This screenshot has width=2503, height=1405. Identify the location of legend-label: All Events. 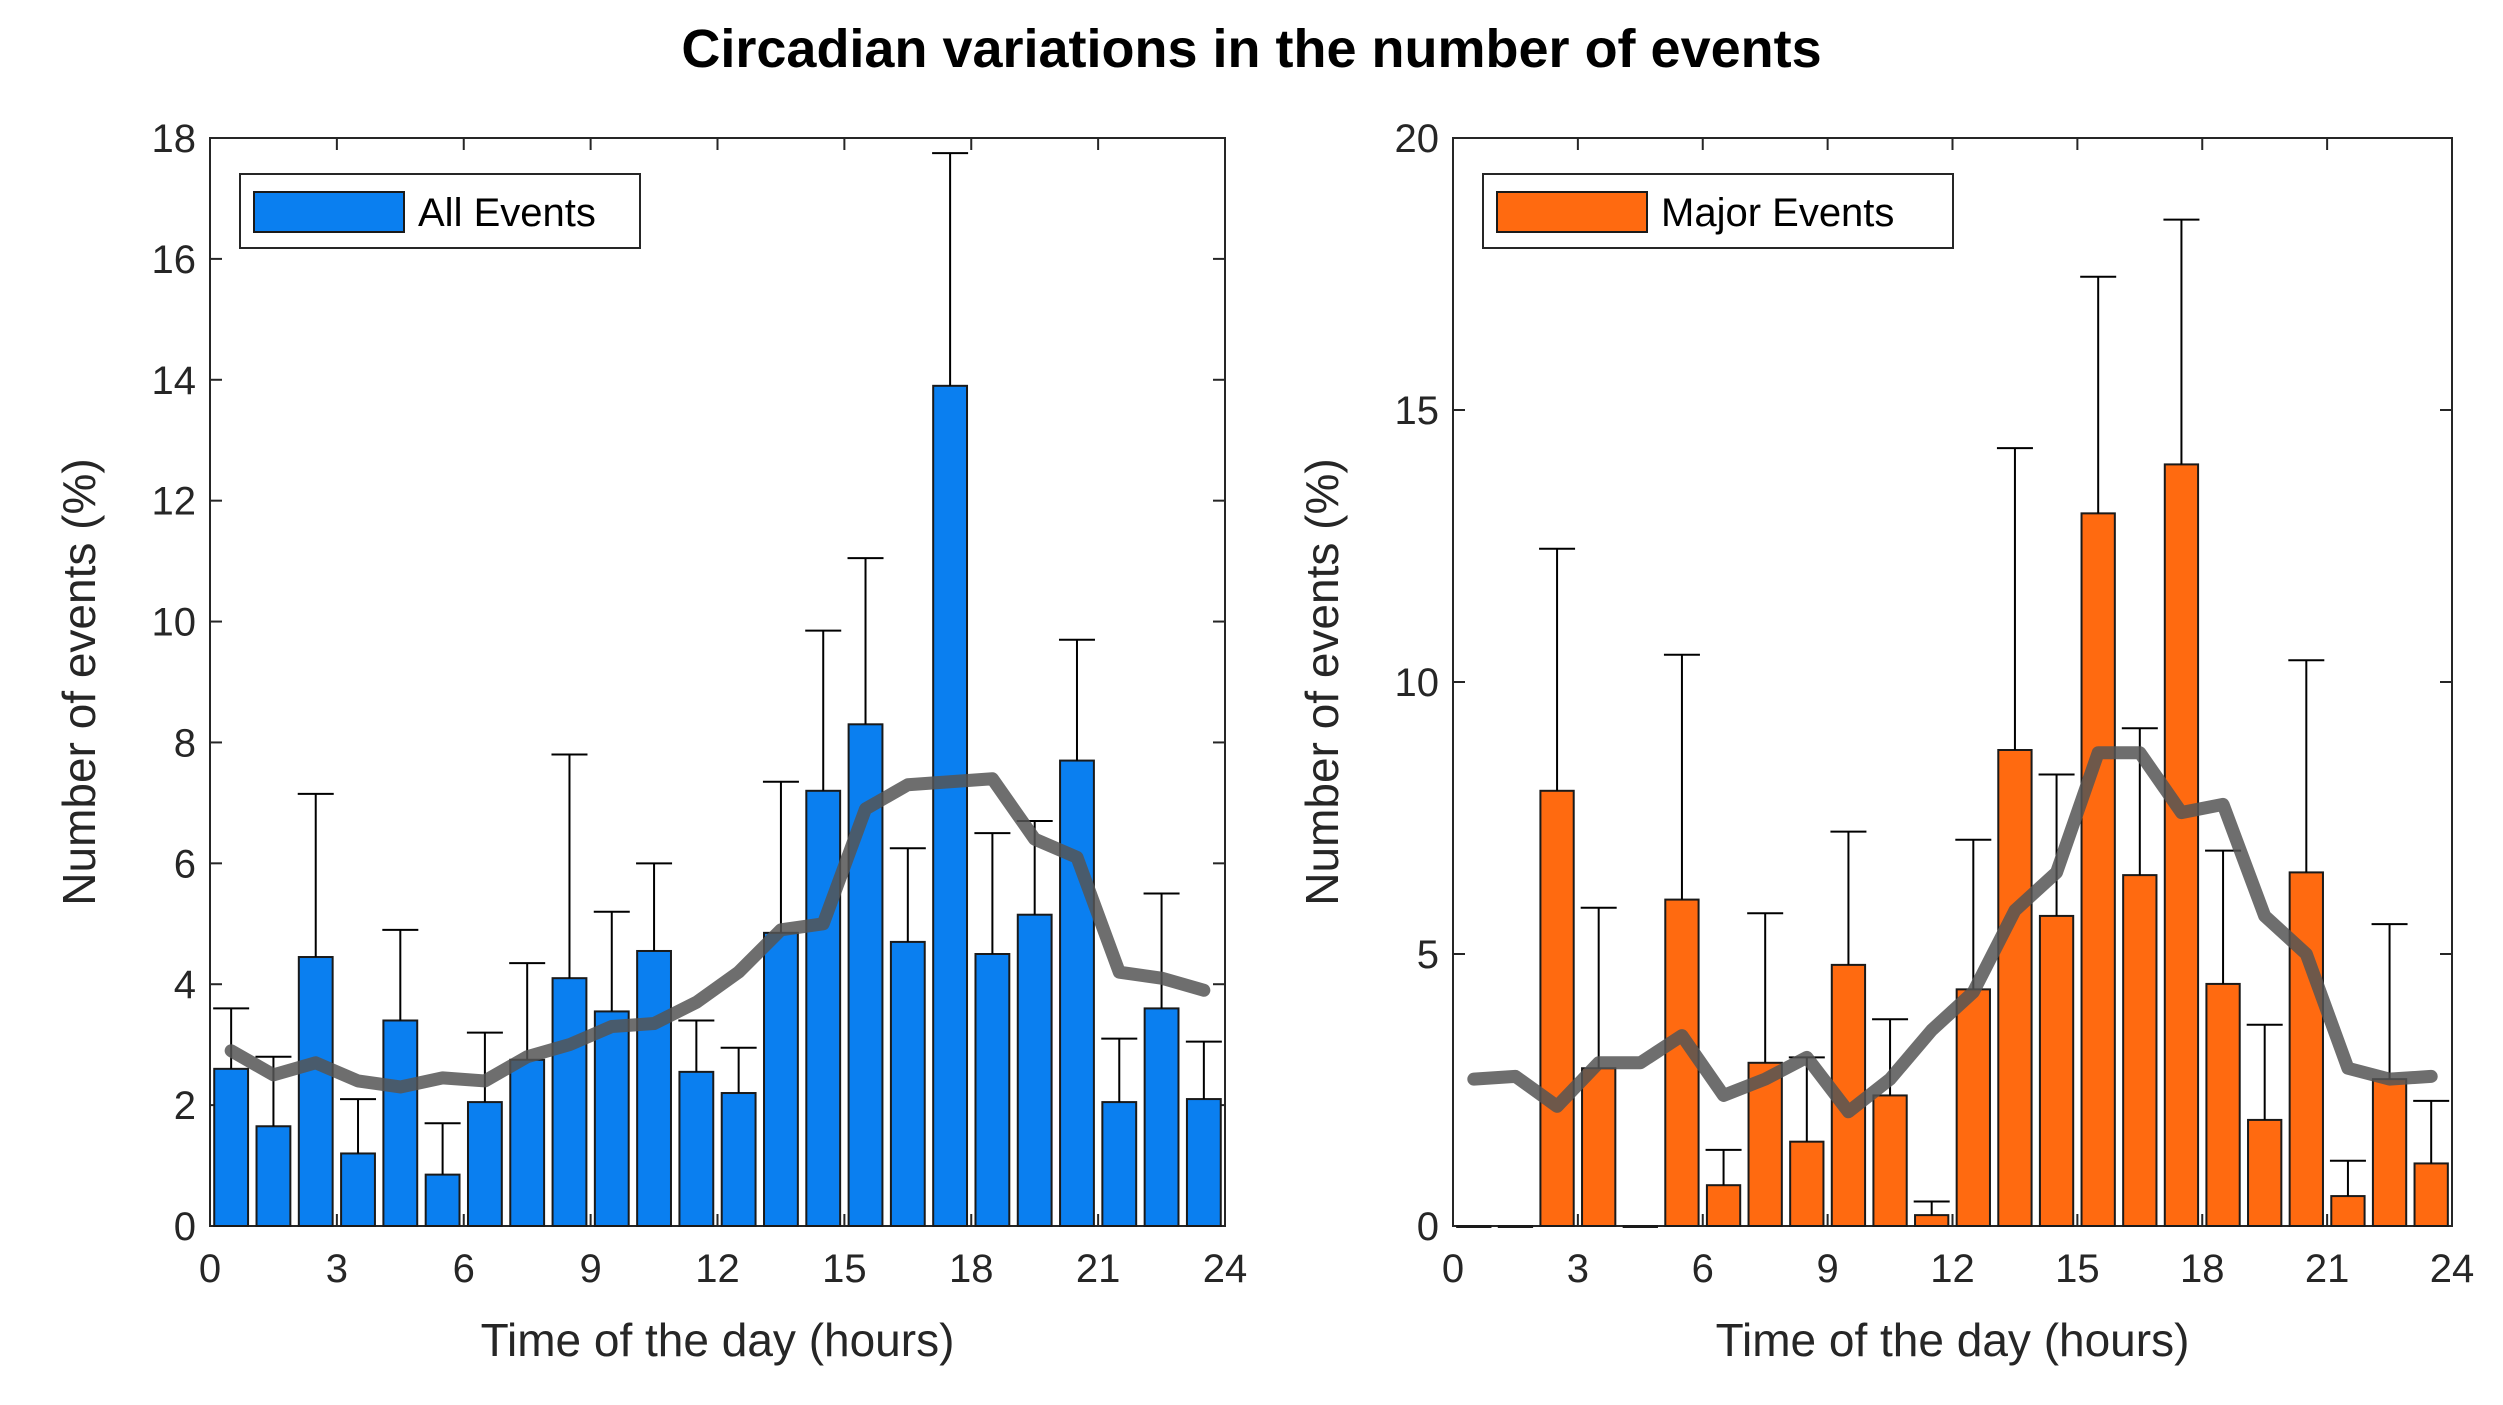
(507, 213).